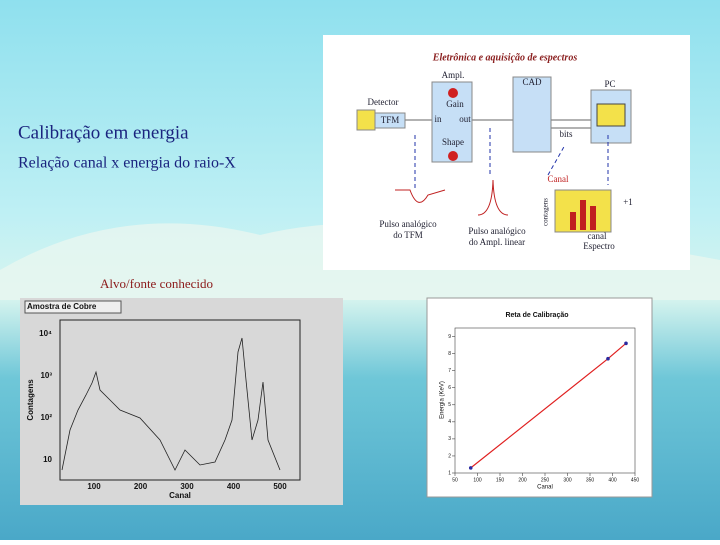 This screenshot has width=720, height=545. What do you see at coordinates (453, 142) in the screenshot?
I see `label: Shape` at bounding box center [453, 142].